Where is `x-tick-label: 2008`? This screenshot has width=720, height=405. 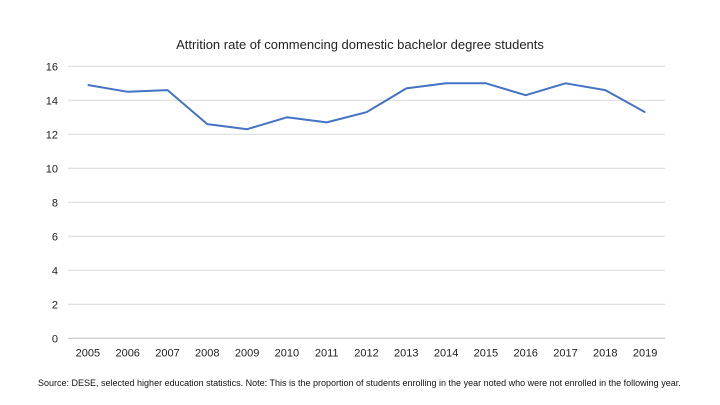 x-tick-label: 2008 is located at coordinates (207, 353).